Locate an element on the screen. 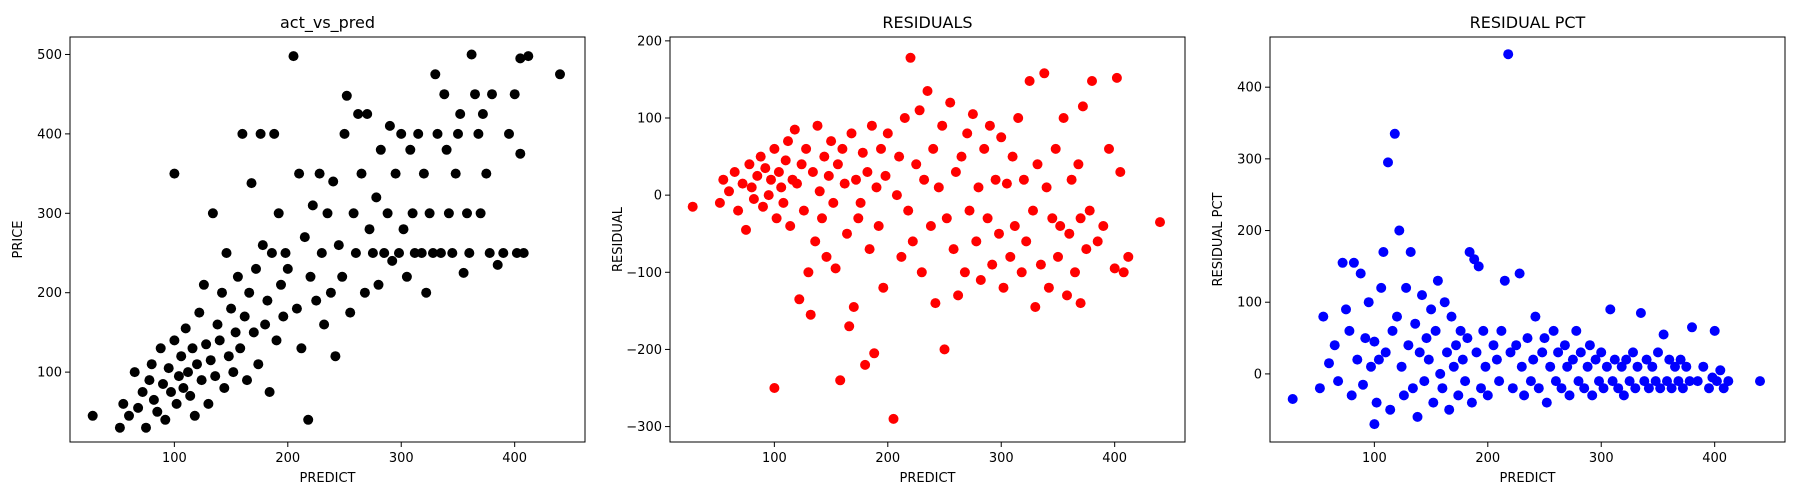  y-tick-label: 400 is located at coordinates (49, 134).